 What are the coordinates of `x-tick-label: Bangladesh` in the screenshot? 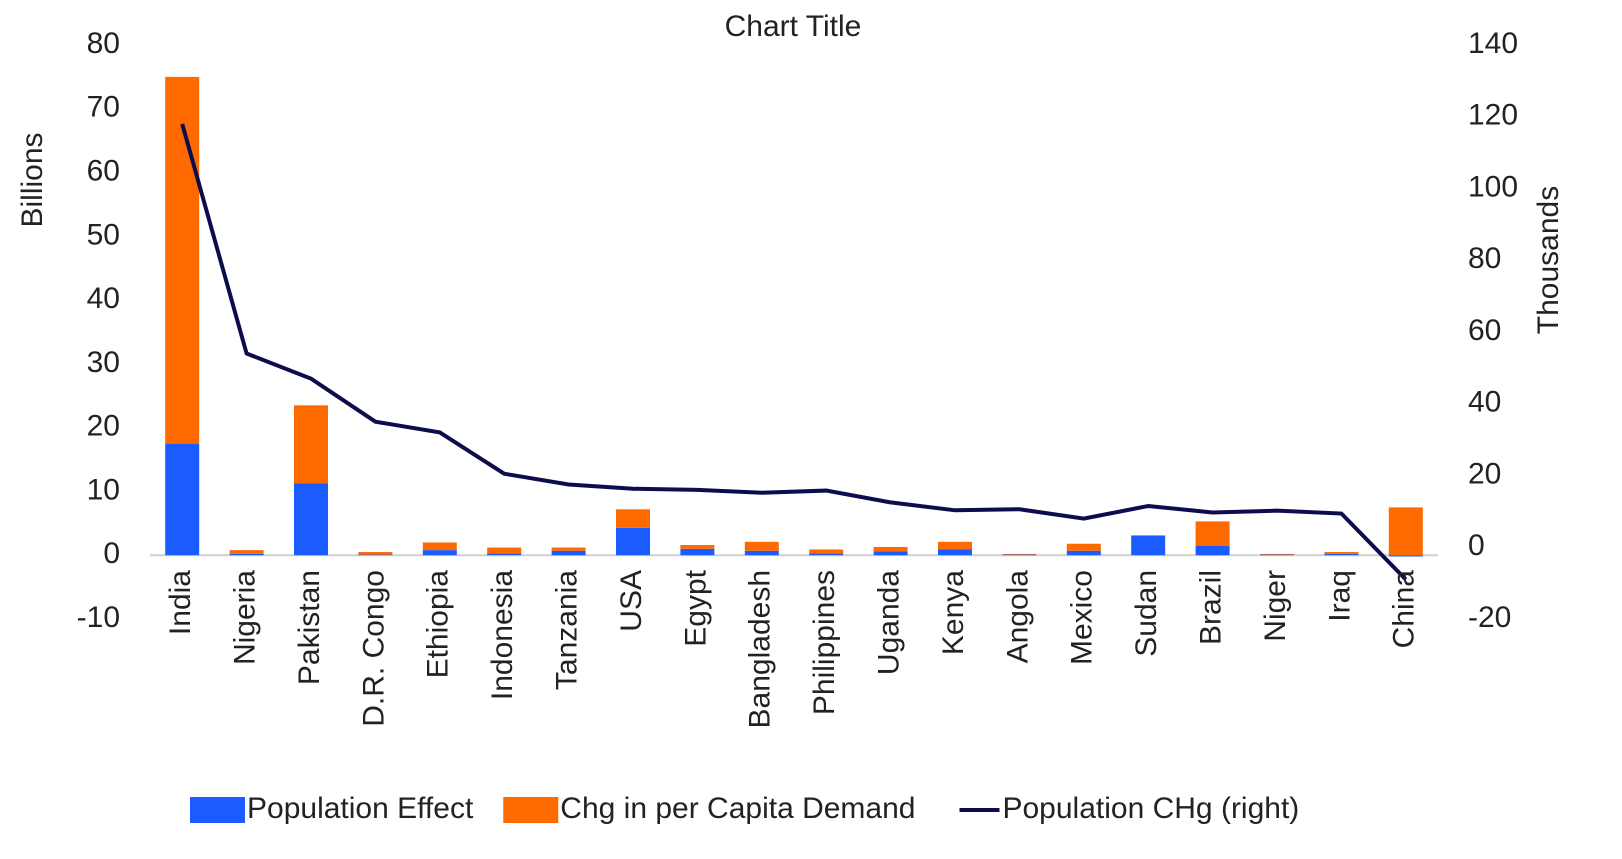 It's located at (760, 649).